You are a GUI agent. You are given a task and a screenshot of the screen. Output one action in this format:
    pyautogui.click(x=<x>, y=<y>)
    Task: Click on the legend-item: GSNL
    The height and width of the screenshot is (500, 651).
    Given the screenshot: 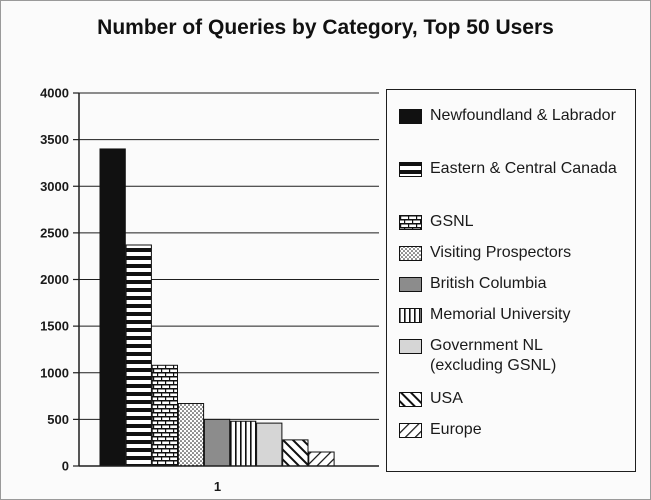 What is the action you would take?
    pyautogui.click(x=515, y=227)
    